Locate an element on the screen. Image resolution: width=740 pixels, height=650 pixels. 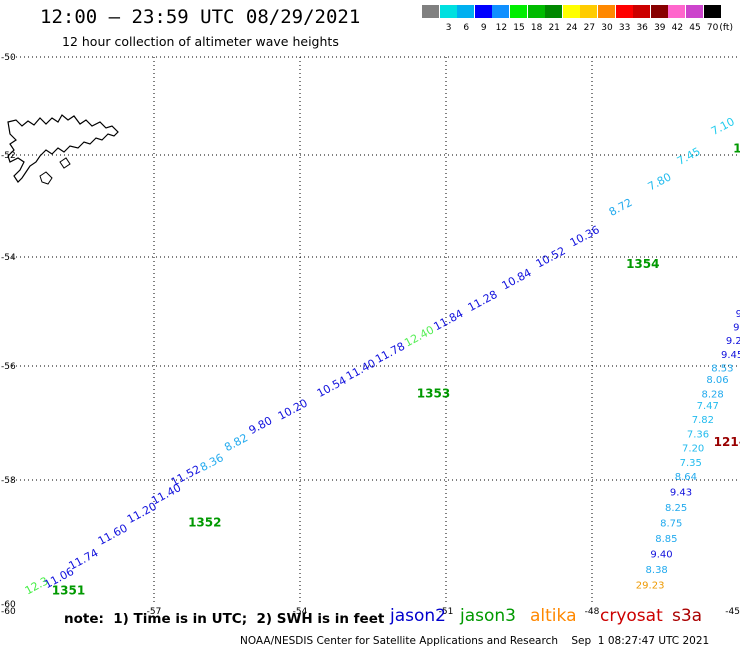
swh-label-jason2: 11.28 is located at coordinates (483, 301).